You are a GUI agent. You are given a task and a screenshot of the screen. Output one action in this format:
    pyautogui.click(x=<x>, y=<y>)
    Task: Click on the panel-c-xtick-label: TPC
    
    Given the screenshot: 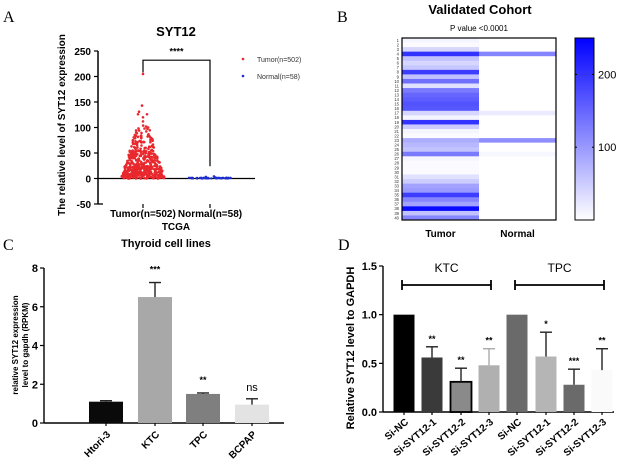 What is the action you would take?
    pyautogui.click(x=199, y=440)
    